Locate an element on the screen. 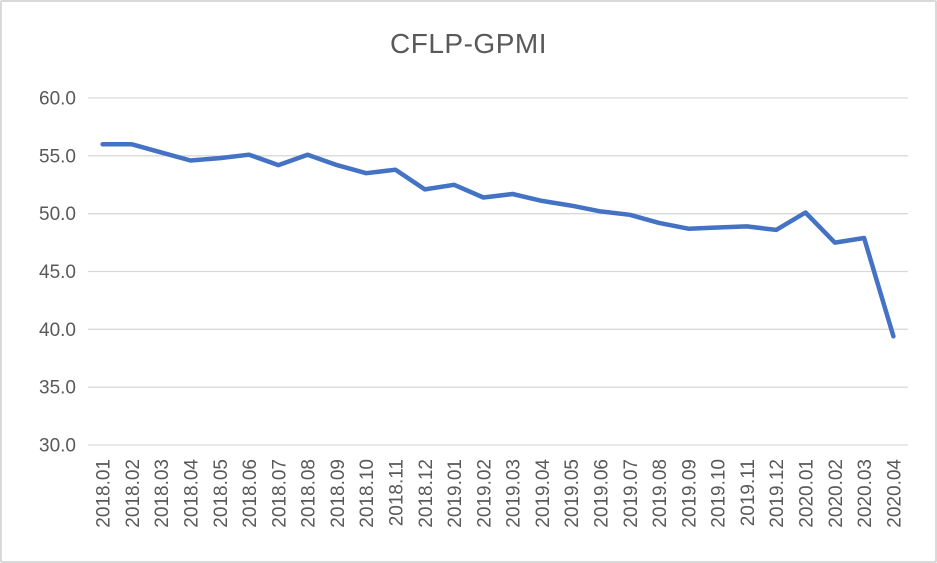 Image resolution: width=937 pixels, height=563 pixels. y-axis-tick-label: 45.0 is located at coordinates (57, 272).